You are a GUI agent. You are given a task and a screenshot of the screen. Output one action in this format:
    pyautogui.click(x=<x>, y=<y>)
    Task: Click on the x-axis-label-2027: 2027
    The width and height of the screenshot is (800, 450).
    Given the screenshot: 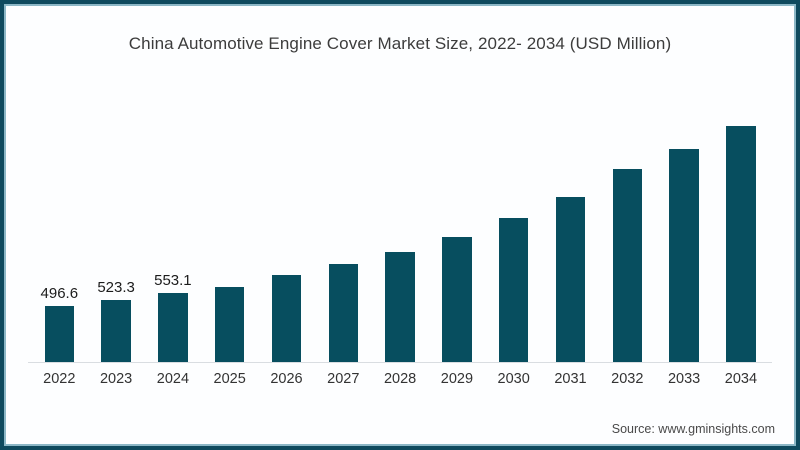 What is the action you would take?
    pyautogui.click(x=343, y=379)
    